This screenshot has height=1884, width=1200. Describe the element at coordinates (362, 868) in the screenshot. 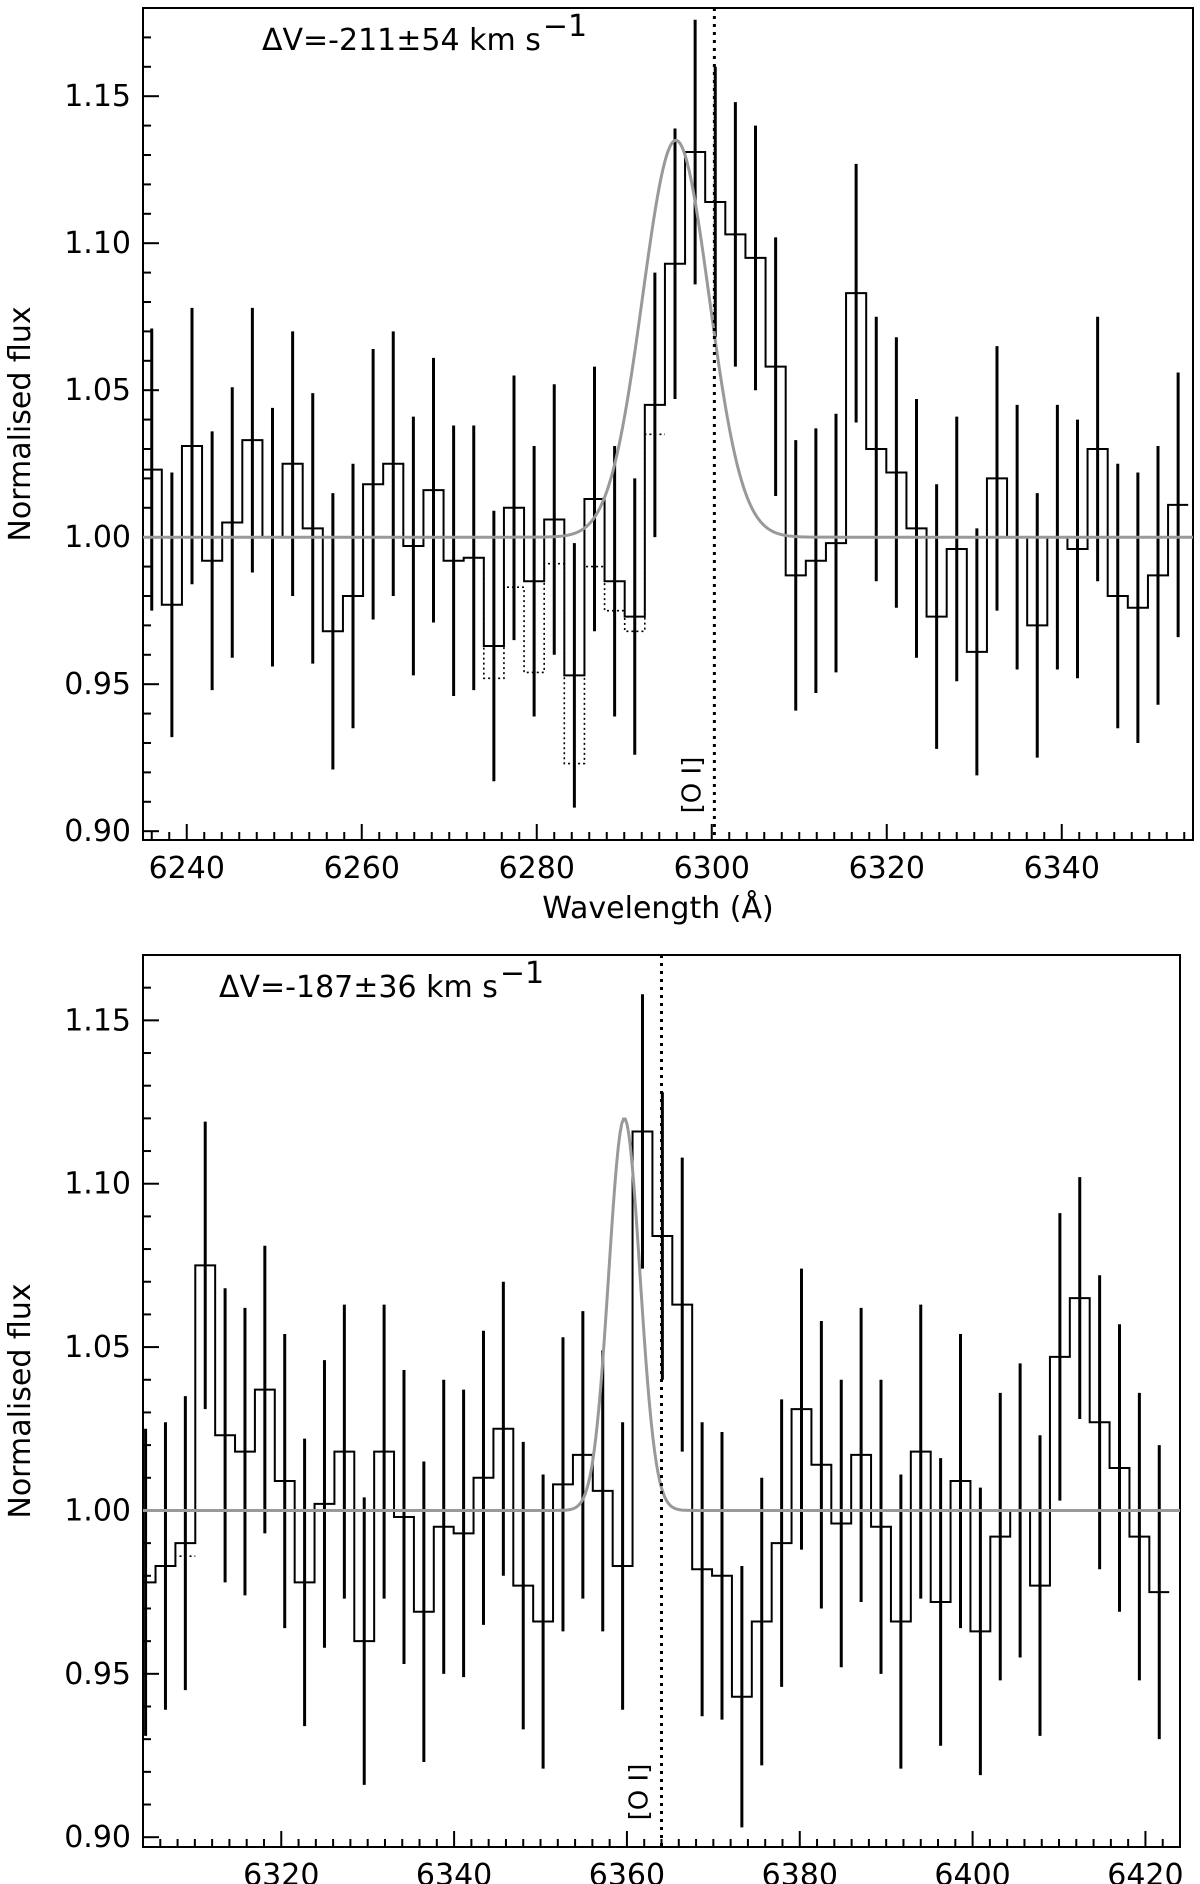

I see `chart-0-x-tick-label: 6260` at that location.